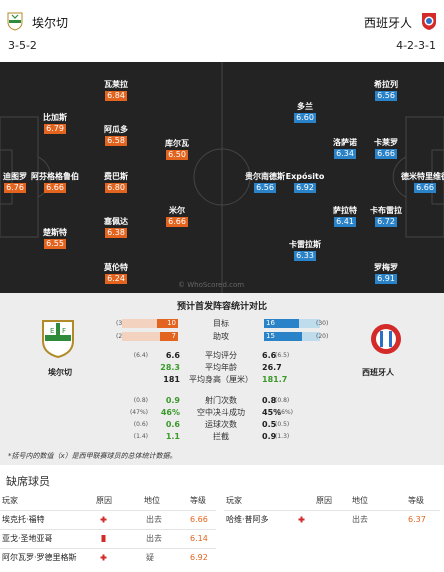 The height and width of the screenshot is (572, 444). Describe the element at coordinates (333, 519) in the screenshot. I see `absent-player-row: 哈维·普阿多 出去 6.37` at that location.